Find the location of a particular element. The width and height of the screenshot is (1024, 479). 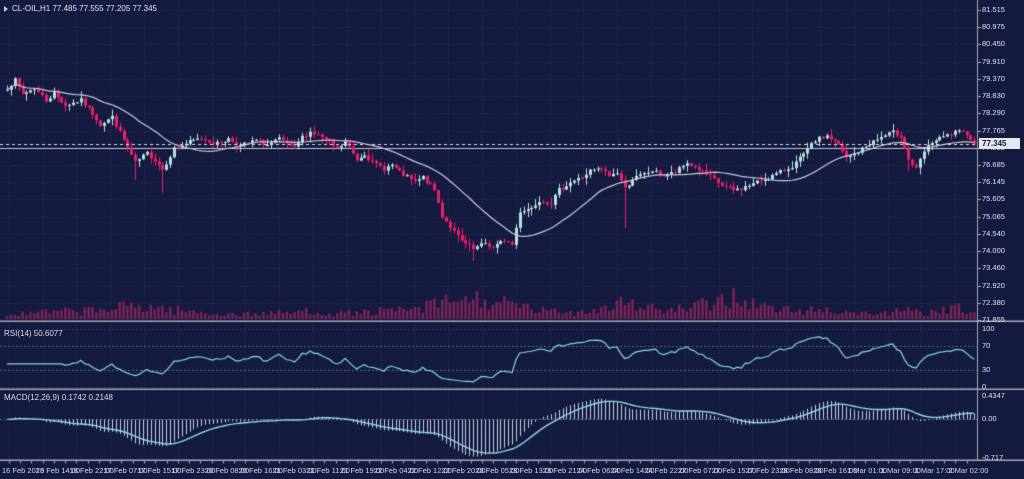

time-axis-label: 27 Feb 15:00 is located at coordinates (733, 470).